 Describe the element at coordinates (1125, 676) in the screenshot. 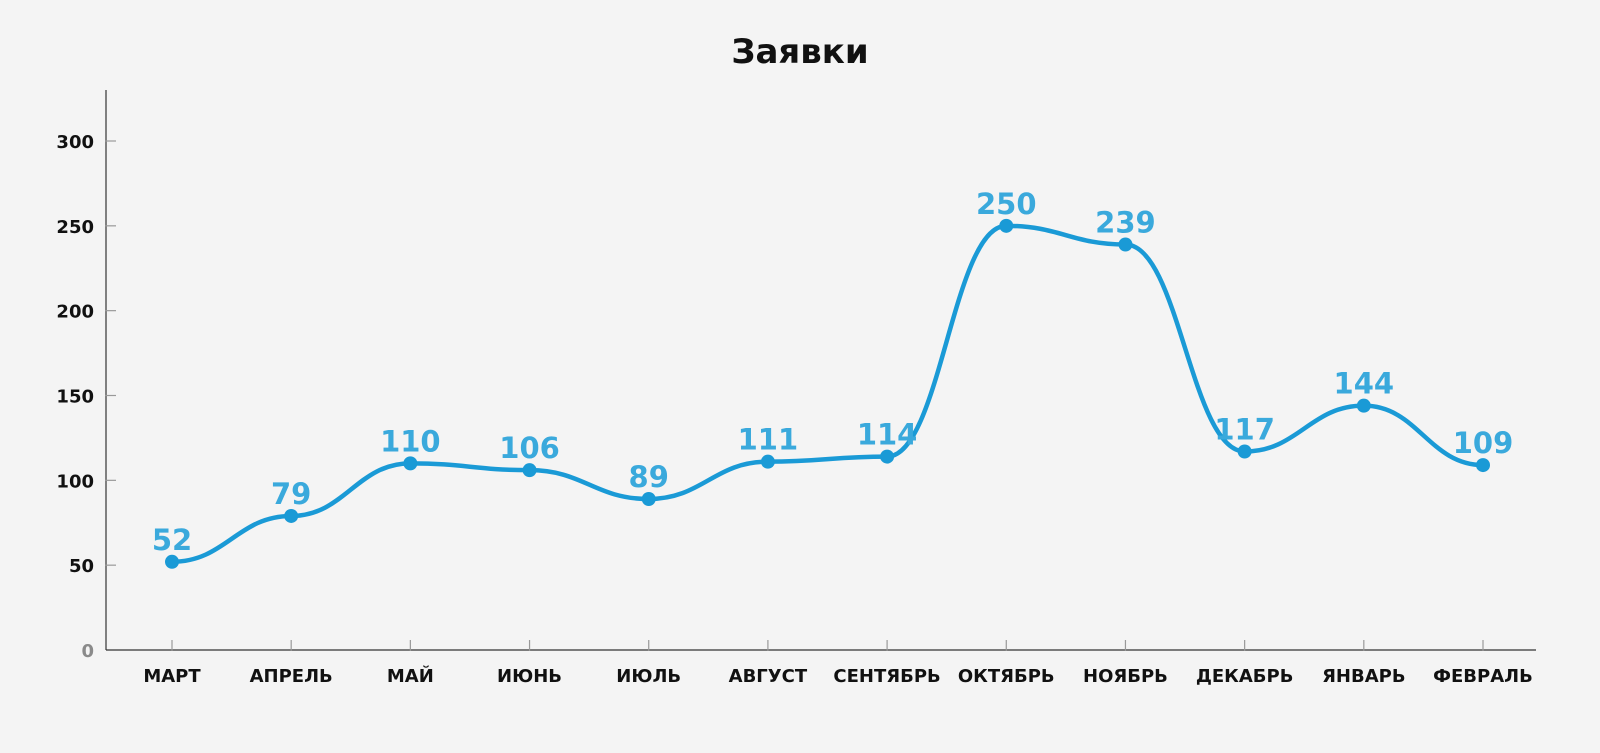

I see `x-tick-label: НОЯБРЬ` at that location.